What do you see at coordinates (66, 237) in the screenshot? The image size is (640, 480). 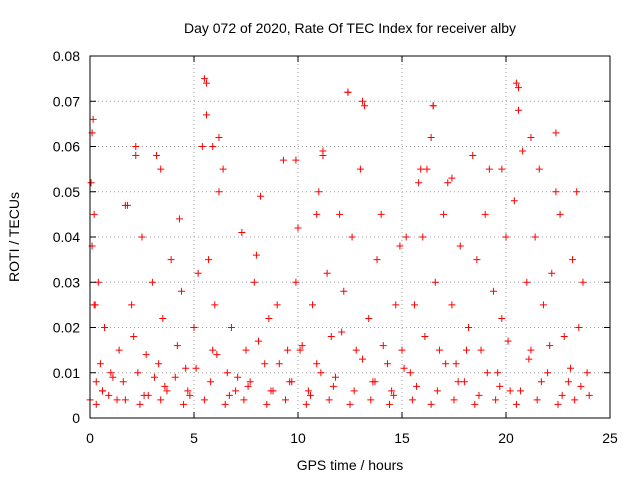 I see `y-tick-labels: 0 0.01 0.02 0.03 0.04 0.05 0.06 0.07 0.08` at bounding box center [66, 237].